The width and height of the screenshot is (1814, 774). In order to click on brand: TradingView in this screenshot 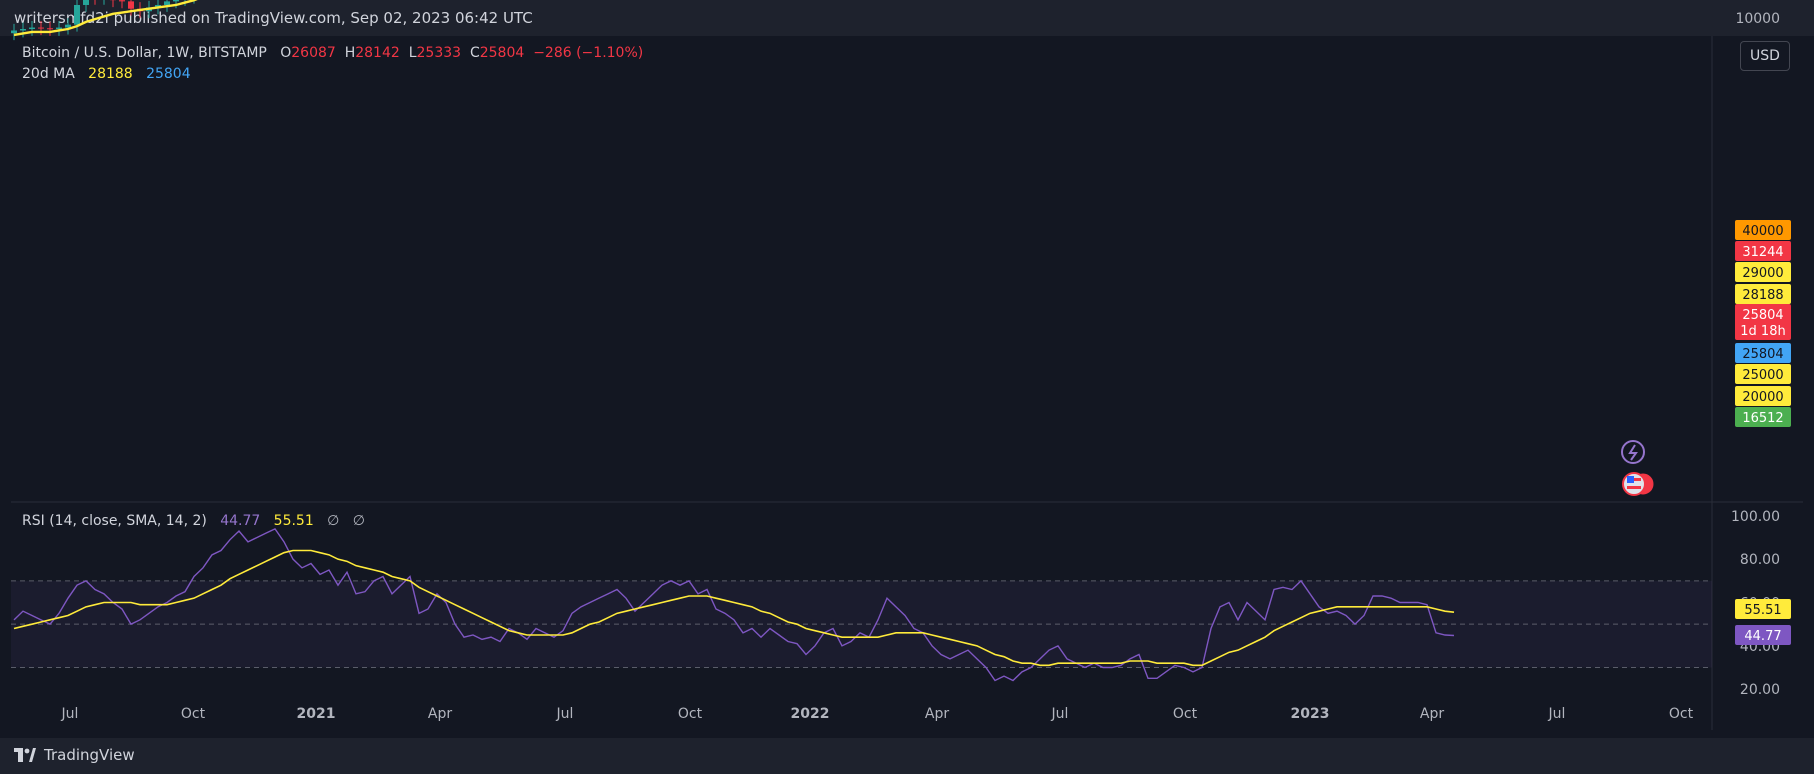, I will do `click(74, 755)`.